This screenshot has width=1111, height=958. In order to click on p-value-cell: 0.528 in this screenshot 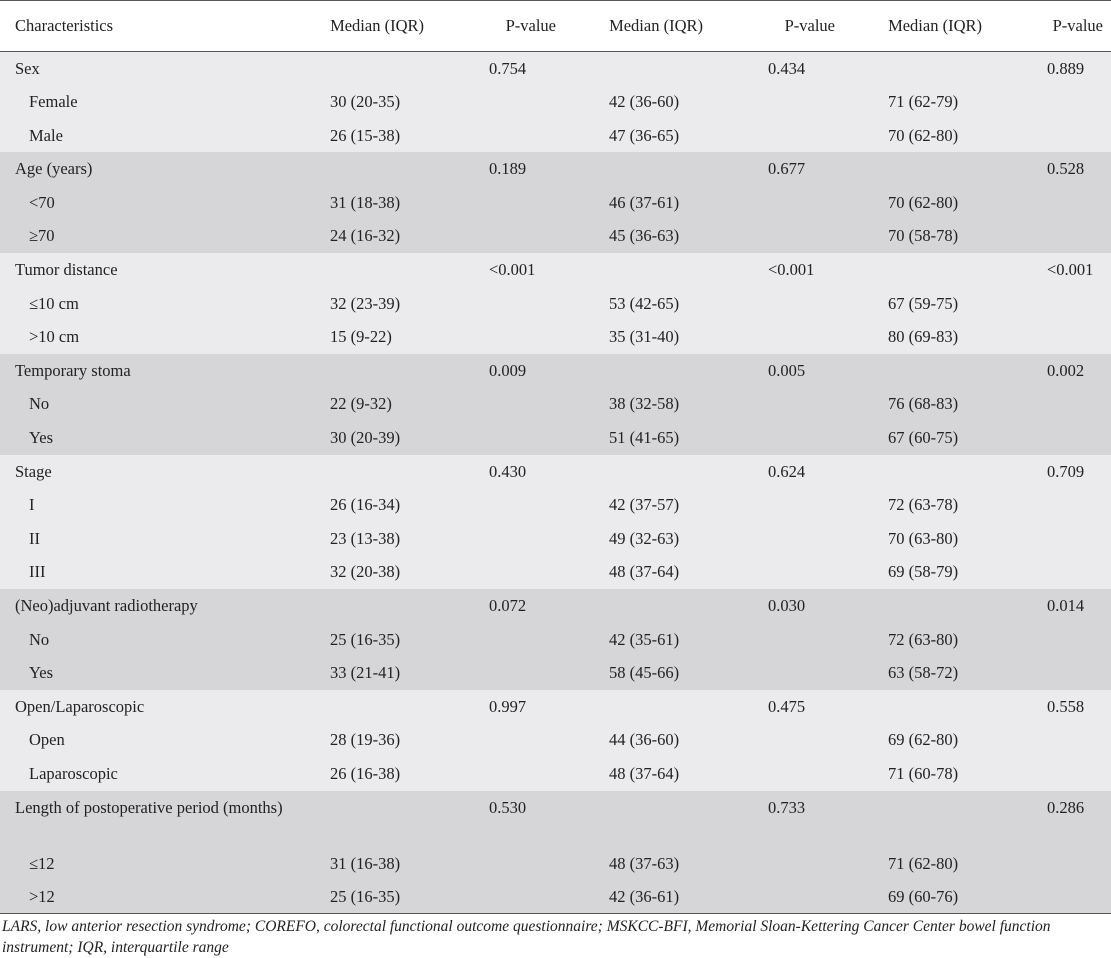, I will do `click(1066, 169)`.